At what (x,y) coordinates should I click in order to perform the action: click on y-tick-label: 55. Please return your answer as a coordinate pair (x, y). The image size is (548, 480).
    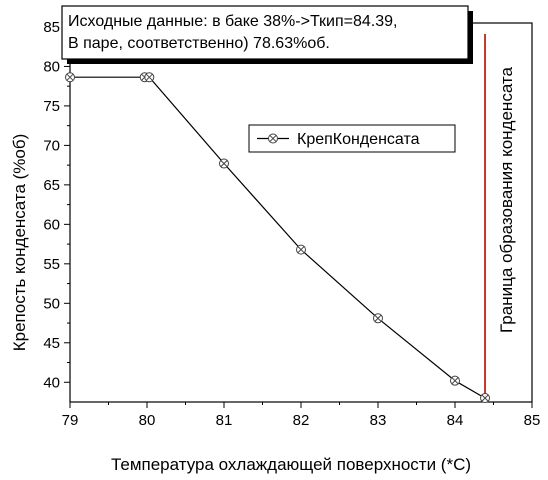
    Looking at the image, I should click on (51, 264).